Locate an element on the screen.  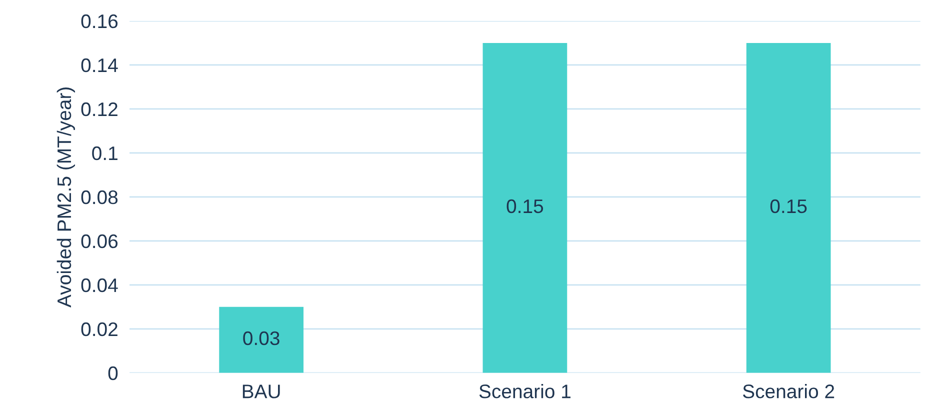
y-tick-label: 0 is located at coordinates (113, 373).